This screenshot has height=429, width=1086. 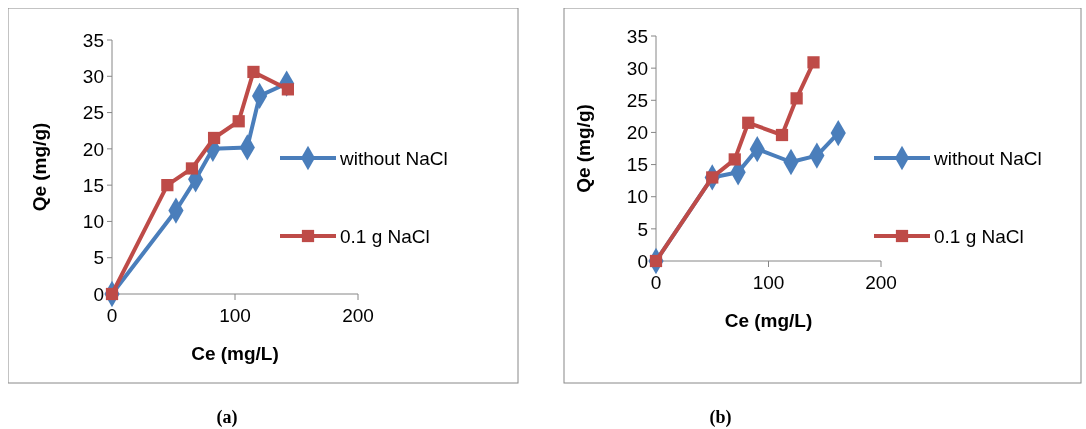 I want to click on y-tick-label: 0, so click(x=642, y=261).